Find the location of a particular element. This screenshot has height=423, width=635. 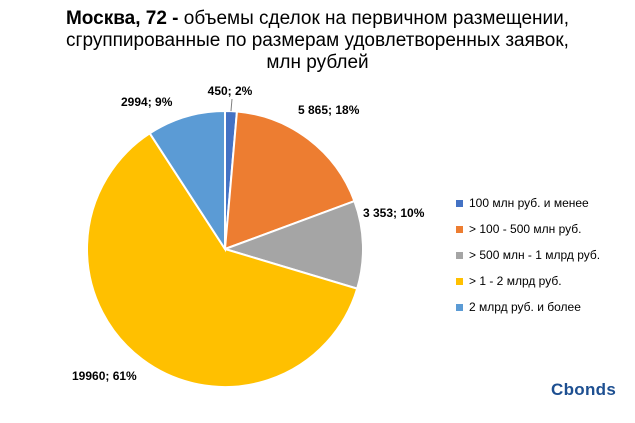

legend-label: 2 млрд руб. и более is located at coordinates (525, 307).